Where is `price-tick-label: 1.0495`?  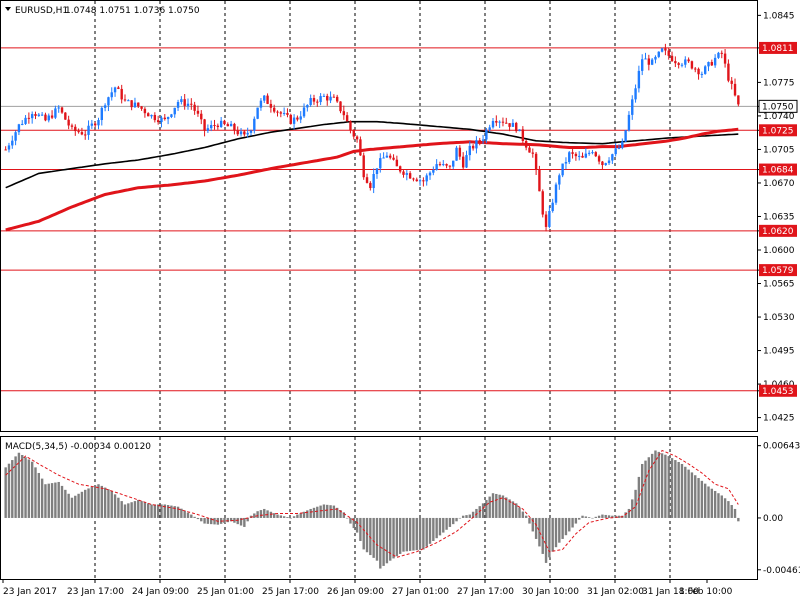
price-tick-label: 1.0495 is located at coordinates (779, 352).